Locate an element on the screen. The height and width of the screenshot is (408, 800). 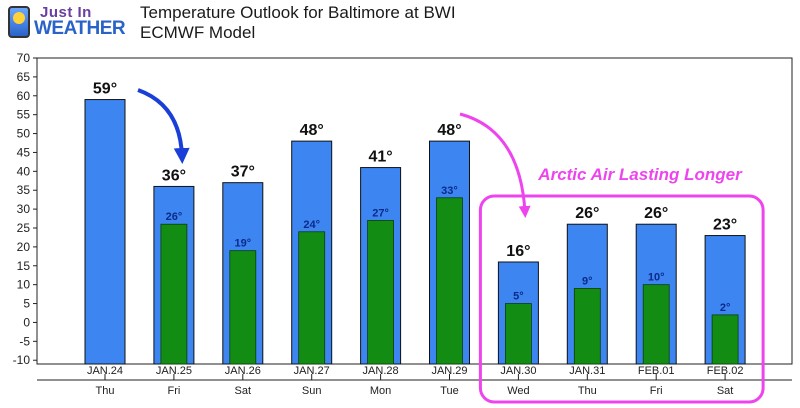
logo-text-top: Just In is located at coordinates (66, 12).